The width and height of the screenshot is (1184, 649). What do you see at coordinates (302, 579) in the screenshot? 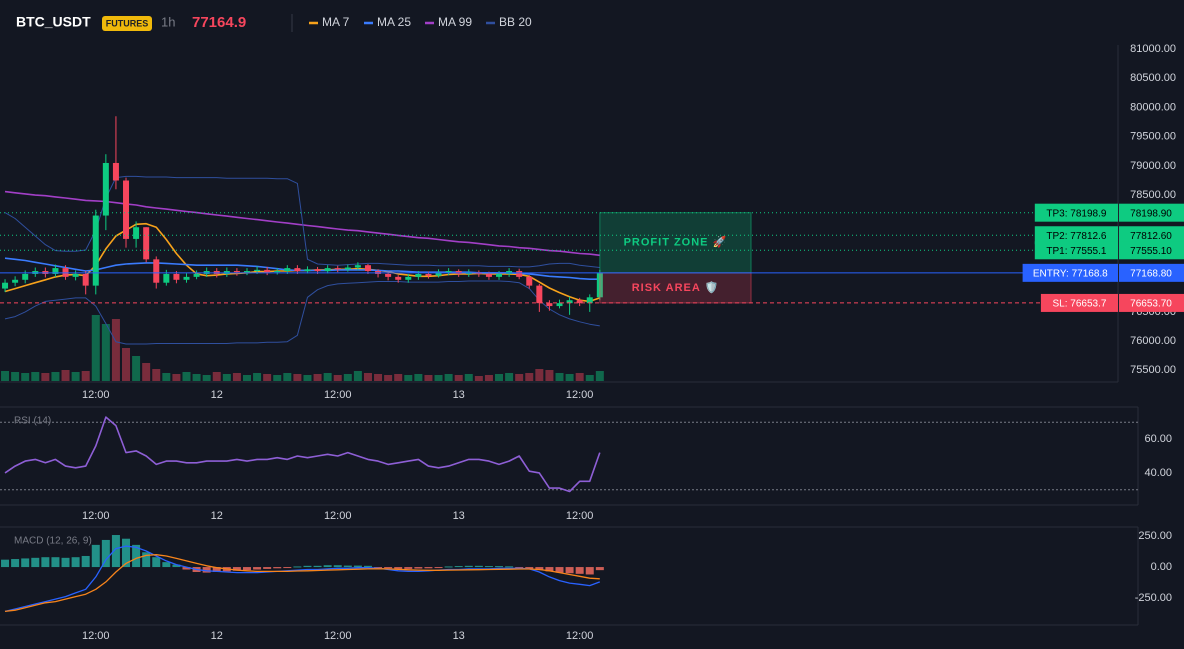
I see `macd-line` at bounding box center [302, 579].